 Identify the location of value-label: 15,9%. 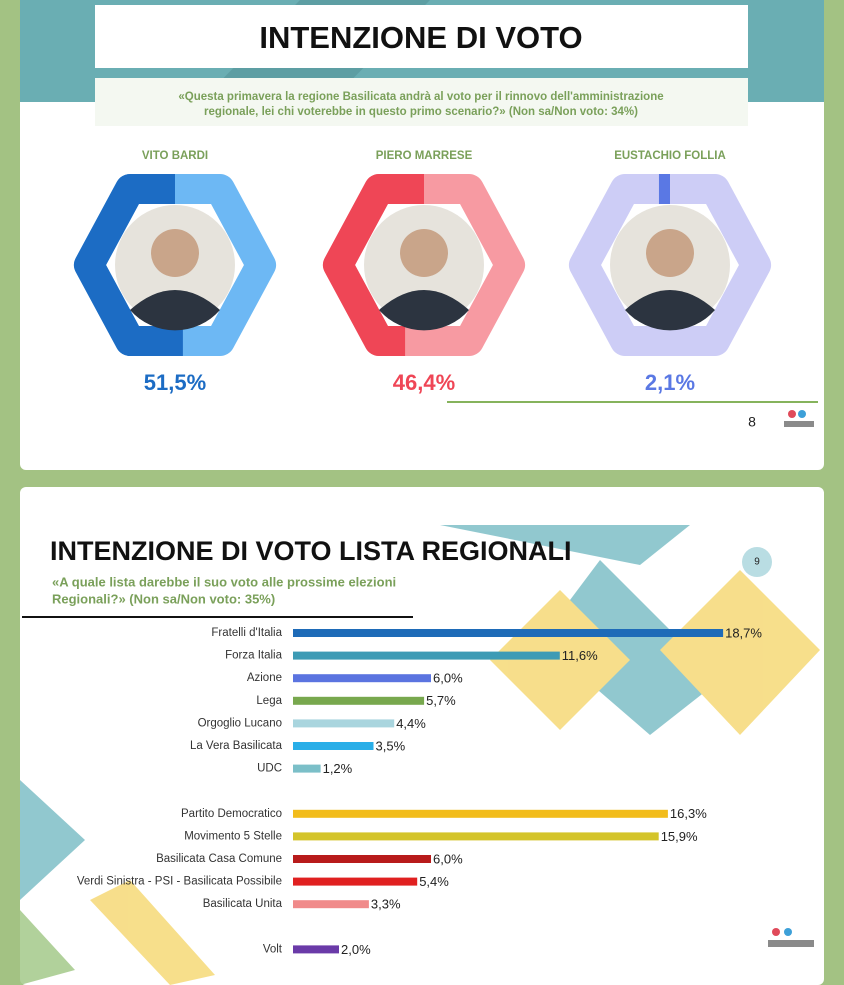
(679, 836).